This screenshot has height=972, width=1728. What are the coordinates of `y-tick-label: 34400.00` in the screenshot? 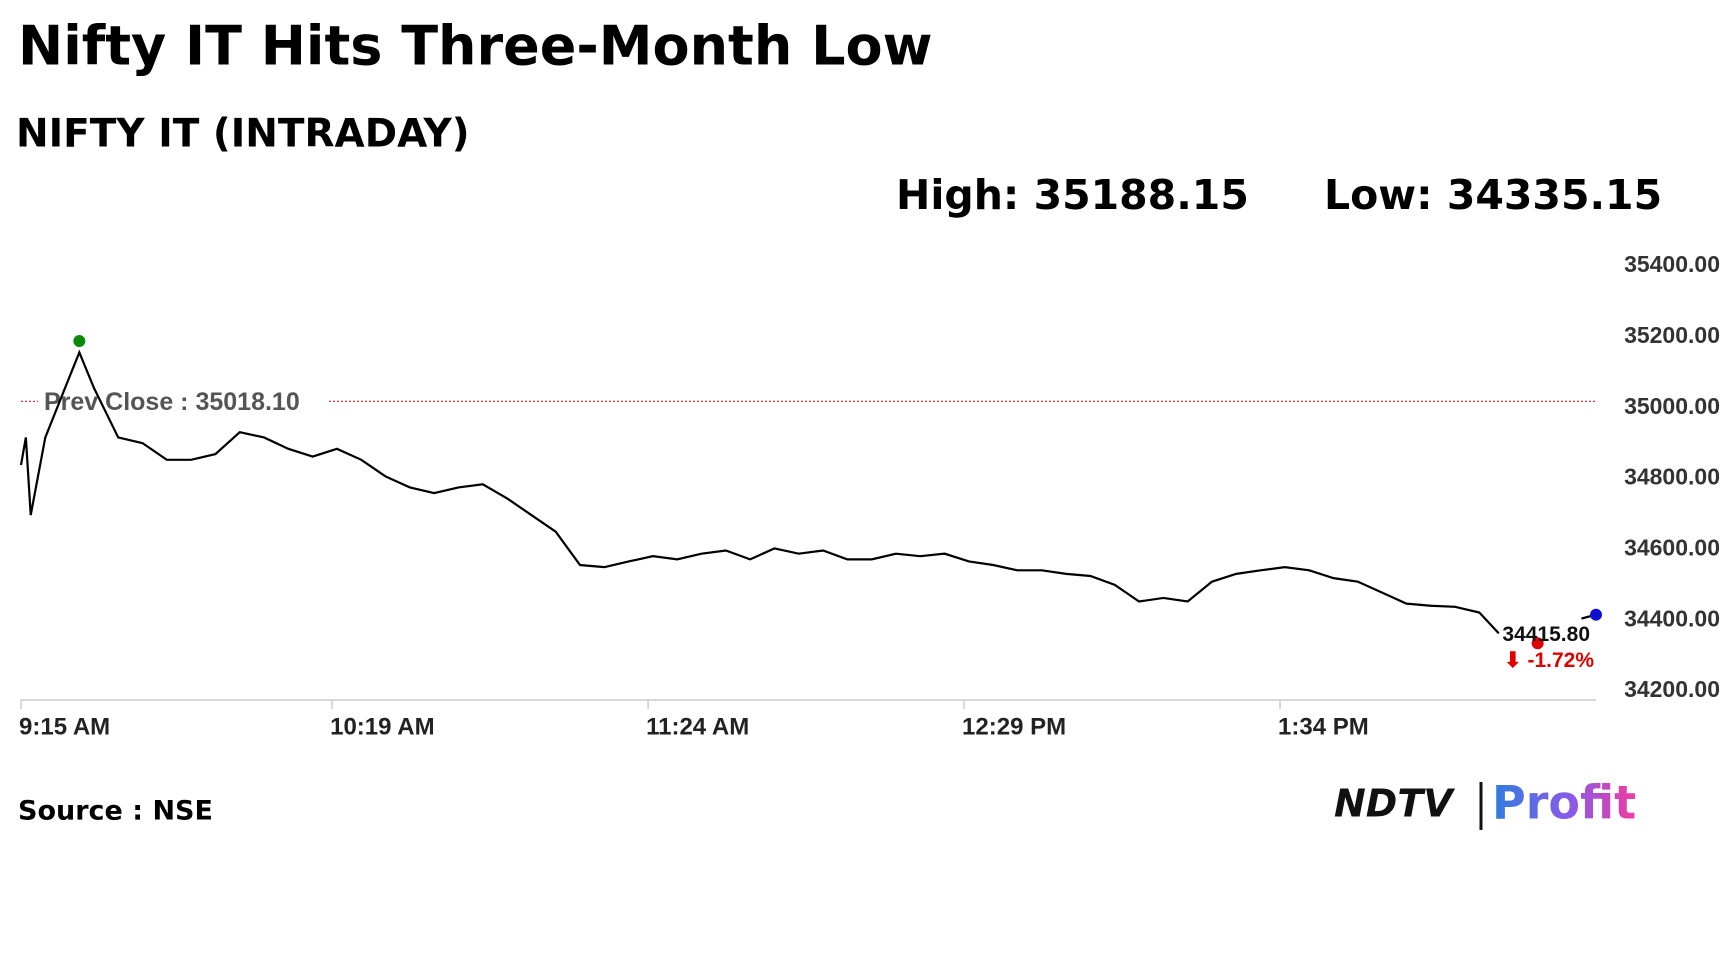 It's located at (1672, 618).